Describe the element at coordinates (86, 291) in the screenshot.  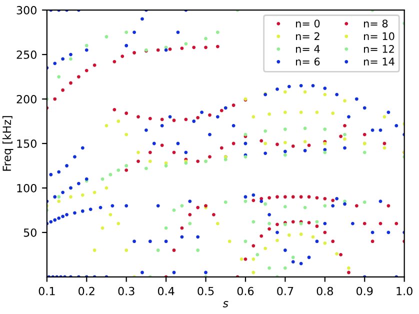
I see `x-tick-label: 0.2` at that location.